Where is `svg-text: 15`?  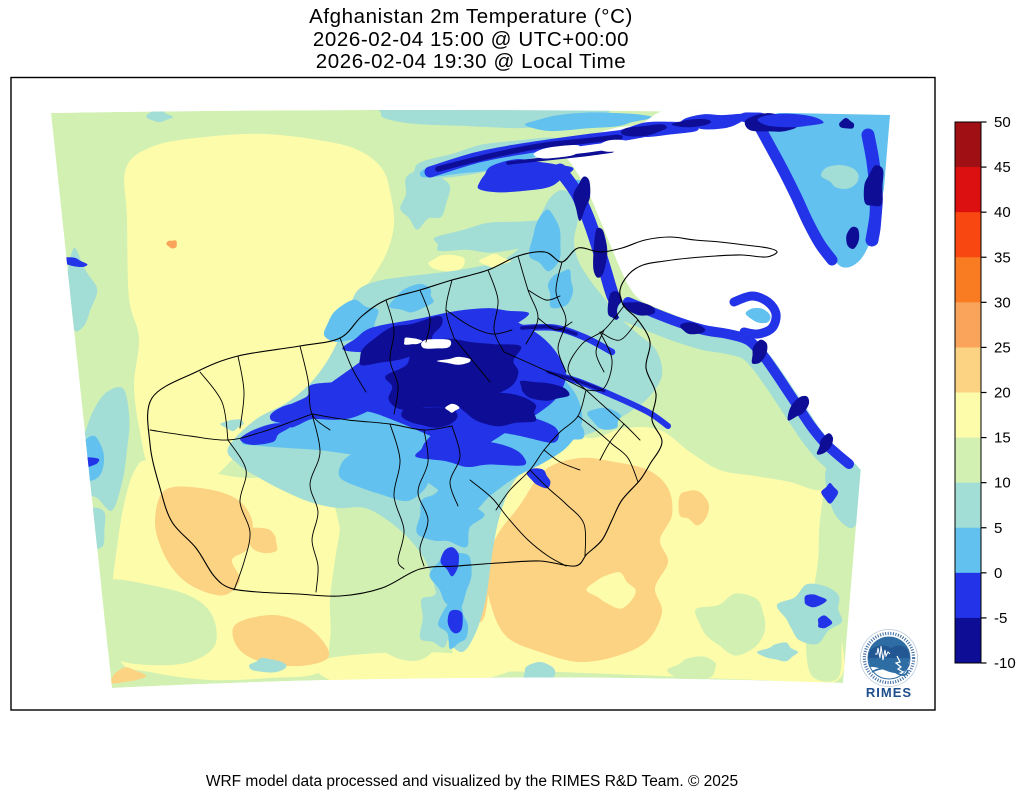 svg-text: 15 is located at coordinates (1002, 438).